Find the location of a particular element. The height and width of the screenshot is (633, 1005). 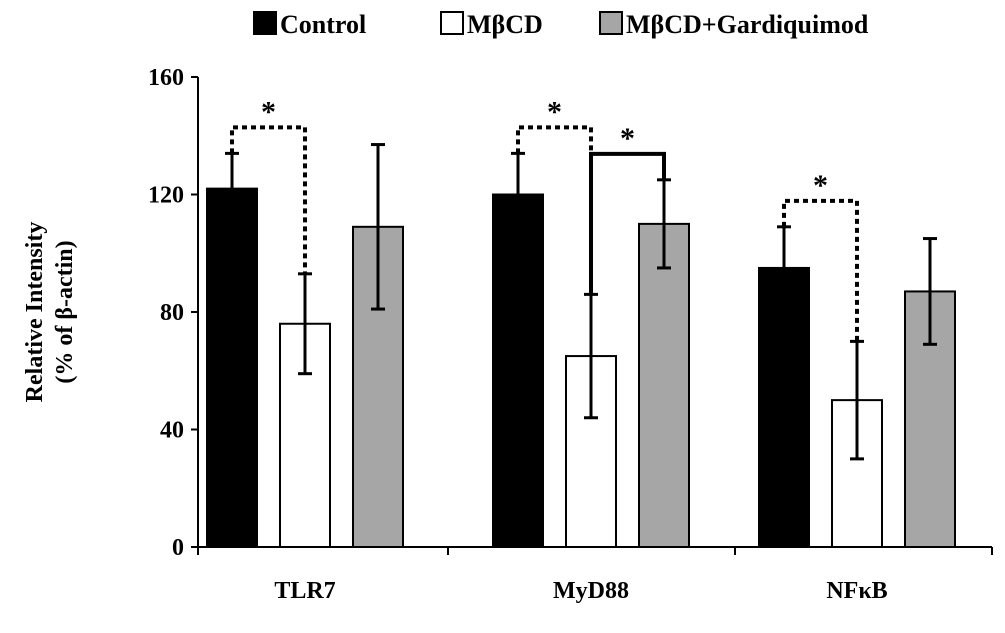

y-tick-label: 80 is located at coordinates (172, 313).